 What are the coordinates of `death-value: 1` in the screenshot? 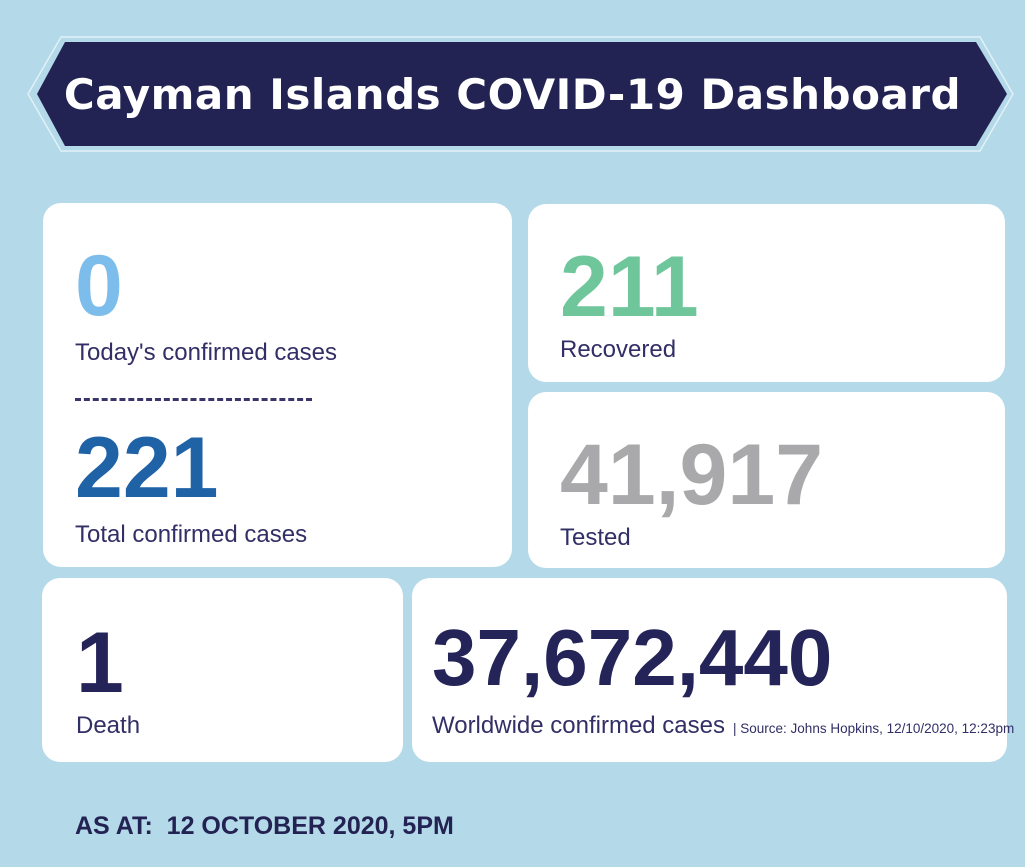 It's located at (100, 663).